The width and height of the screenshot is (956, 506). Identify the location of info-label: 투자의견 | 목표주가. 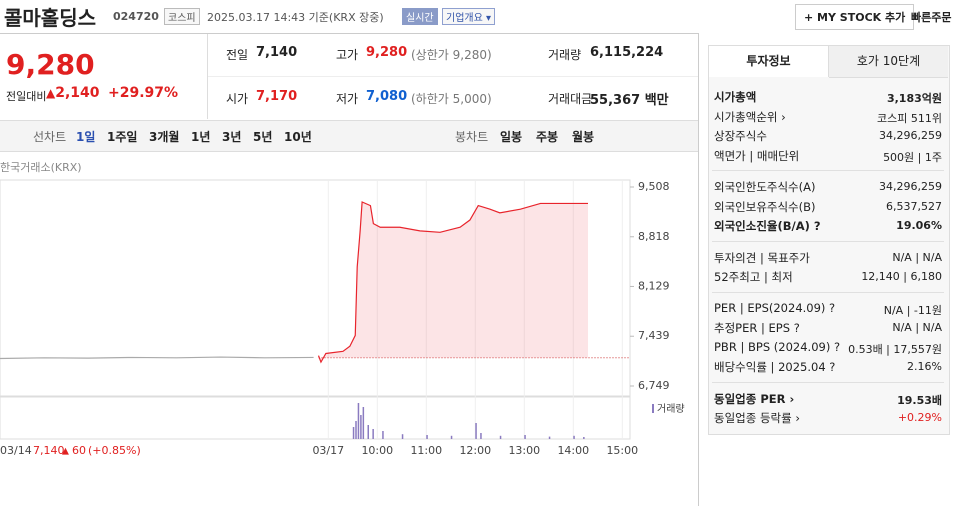
(762, 257).